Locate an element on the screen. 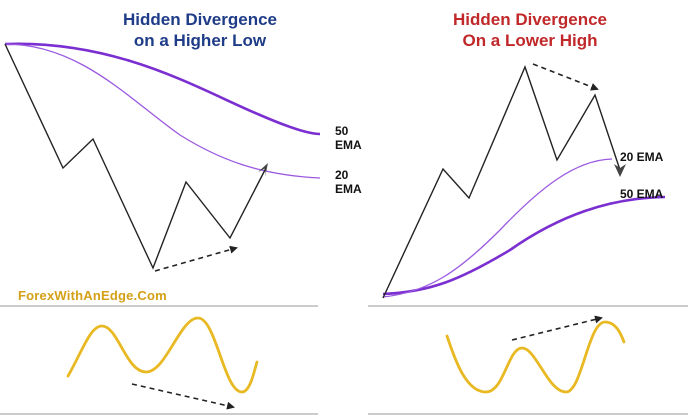 This screenshot has width=700, height=419. left-ema-20-line is located at coordinates (162, 111).